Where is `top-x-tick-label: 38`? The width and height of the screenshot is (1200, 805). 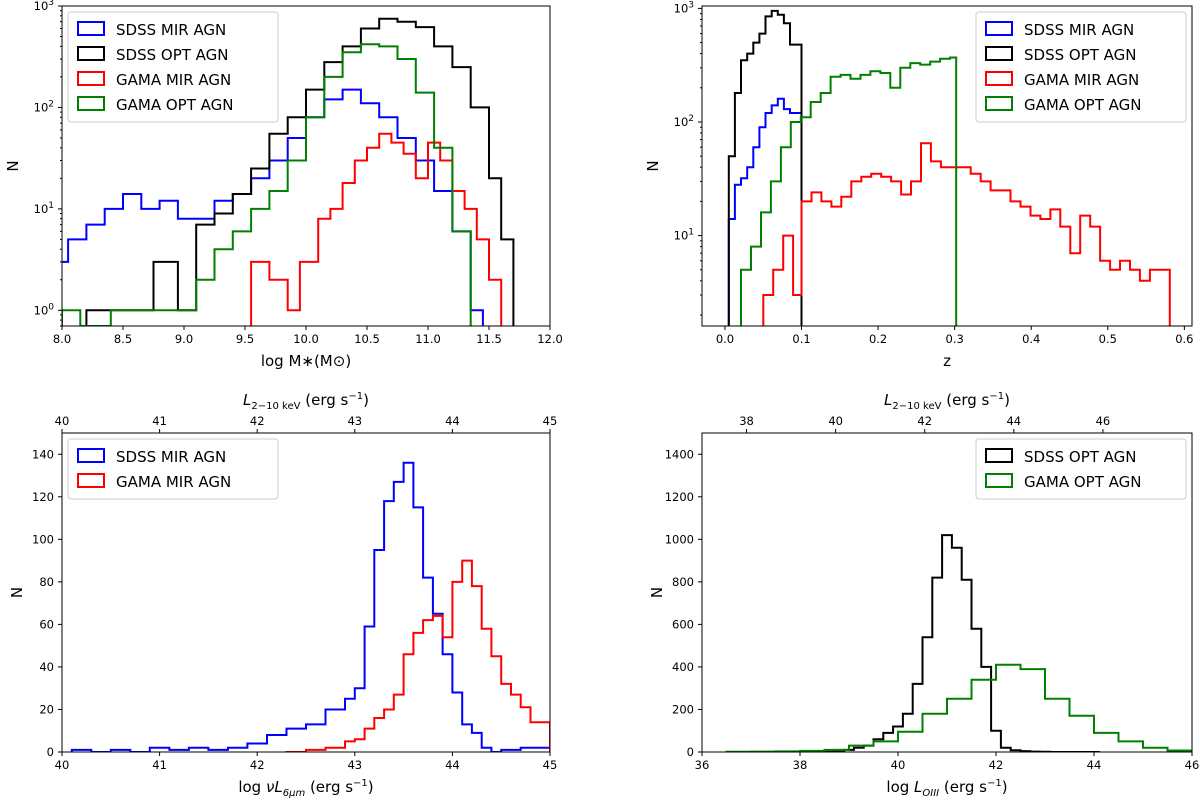
top-x-tick-label: 38 is located at coordinates (746, 421).